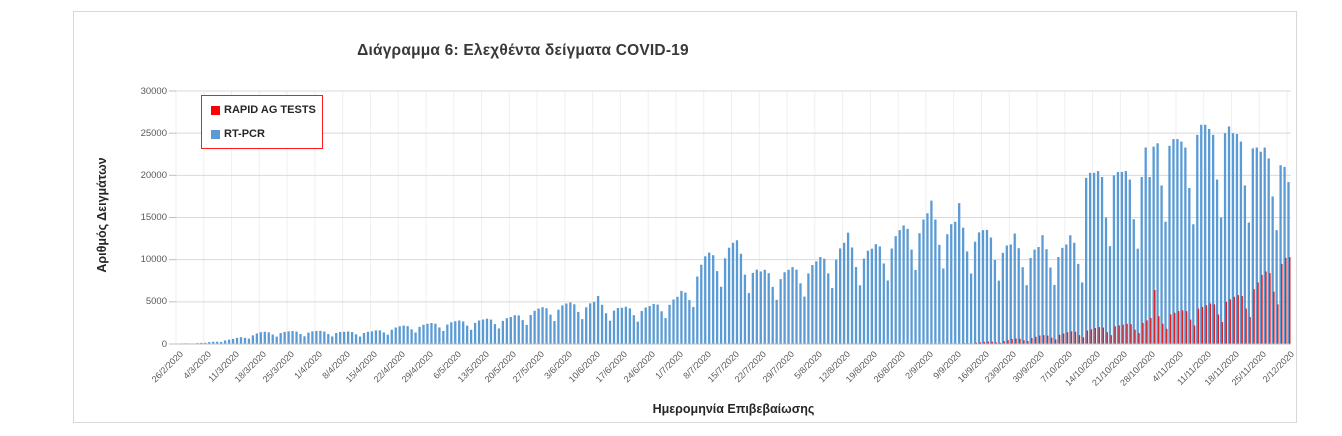  Describe the element at coordinates (153, 133) in the screenshot. I see `y-tick-label: 25000` at that location.